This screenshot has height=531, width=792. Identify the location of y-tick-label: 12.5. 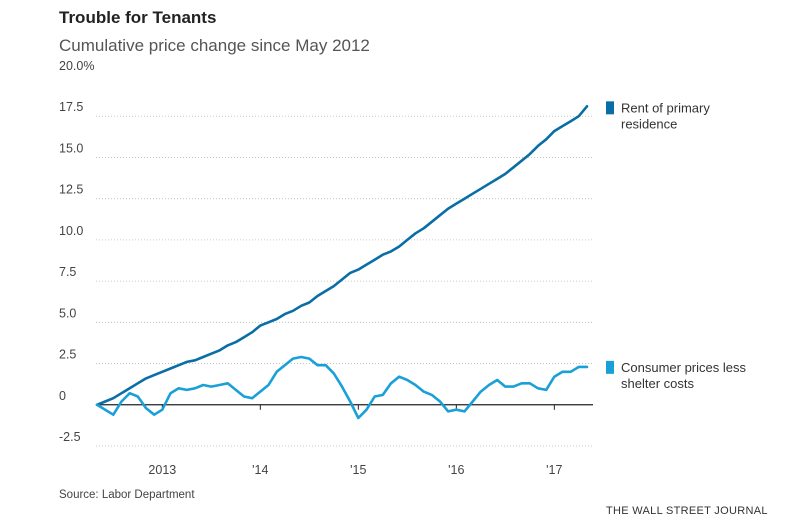
(71, 190).